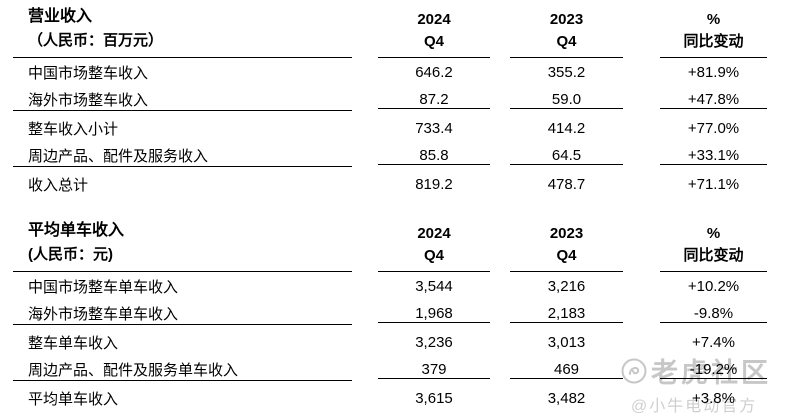  I want to click on per-vehicle-table-title: 平均单车收入, so click(76, 230).